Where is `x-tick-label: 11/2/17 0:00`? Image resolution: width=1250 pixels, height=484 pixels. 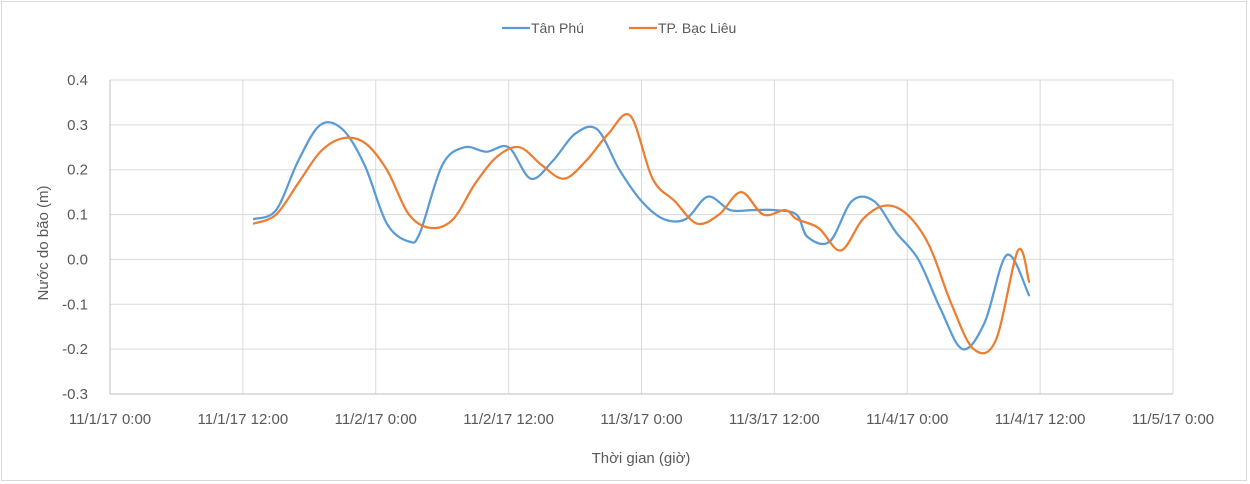 x-tick-label: 11/2/17 0:00 is located at coordinates (376, 419).